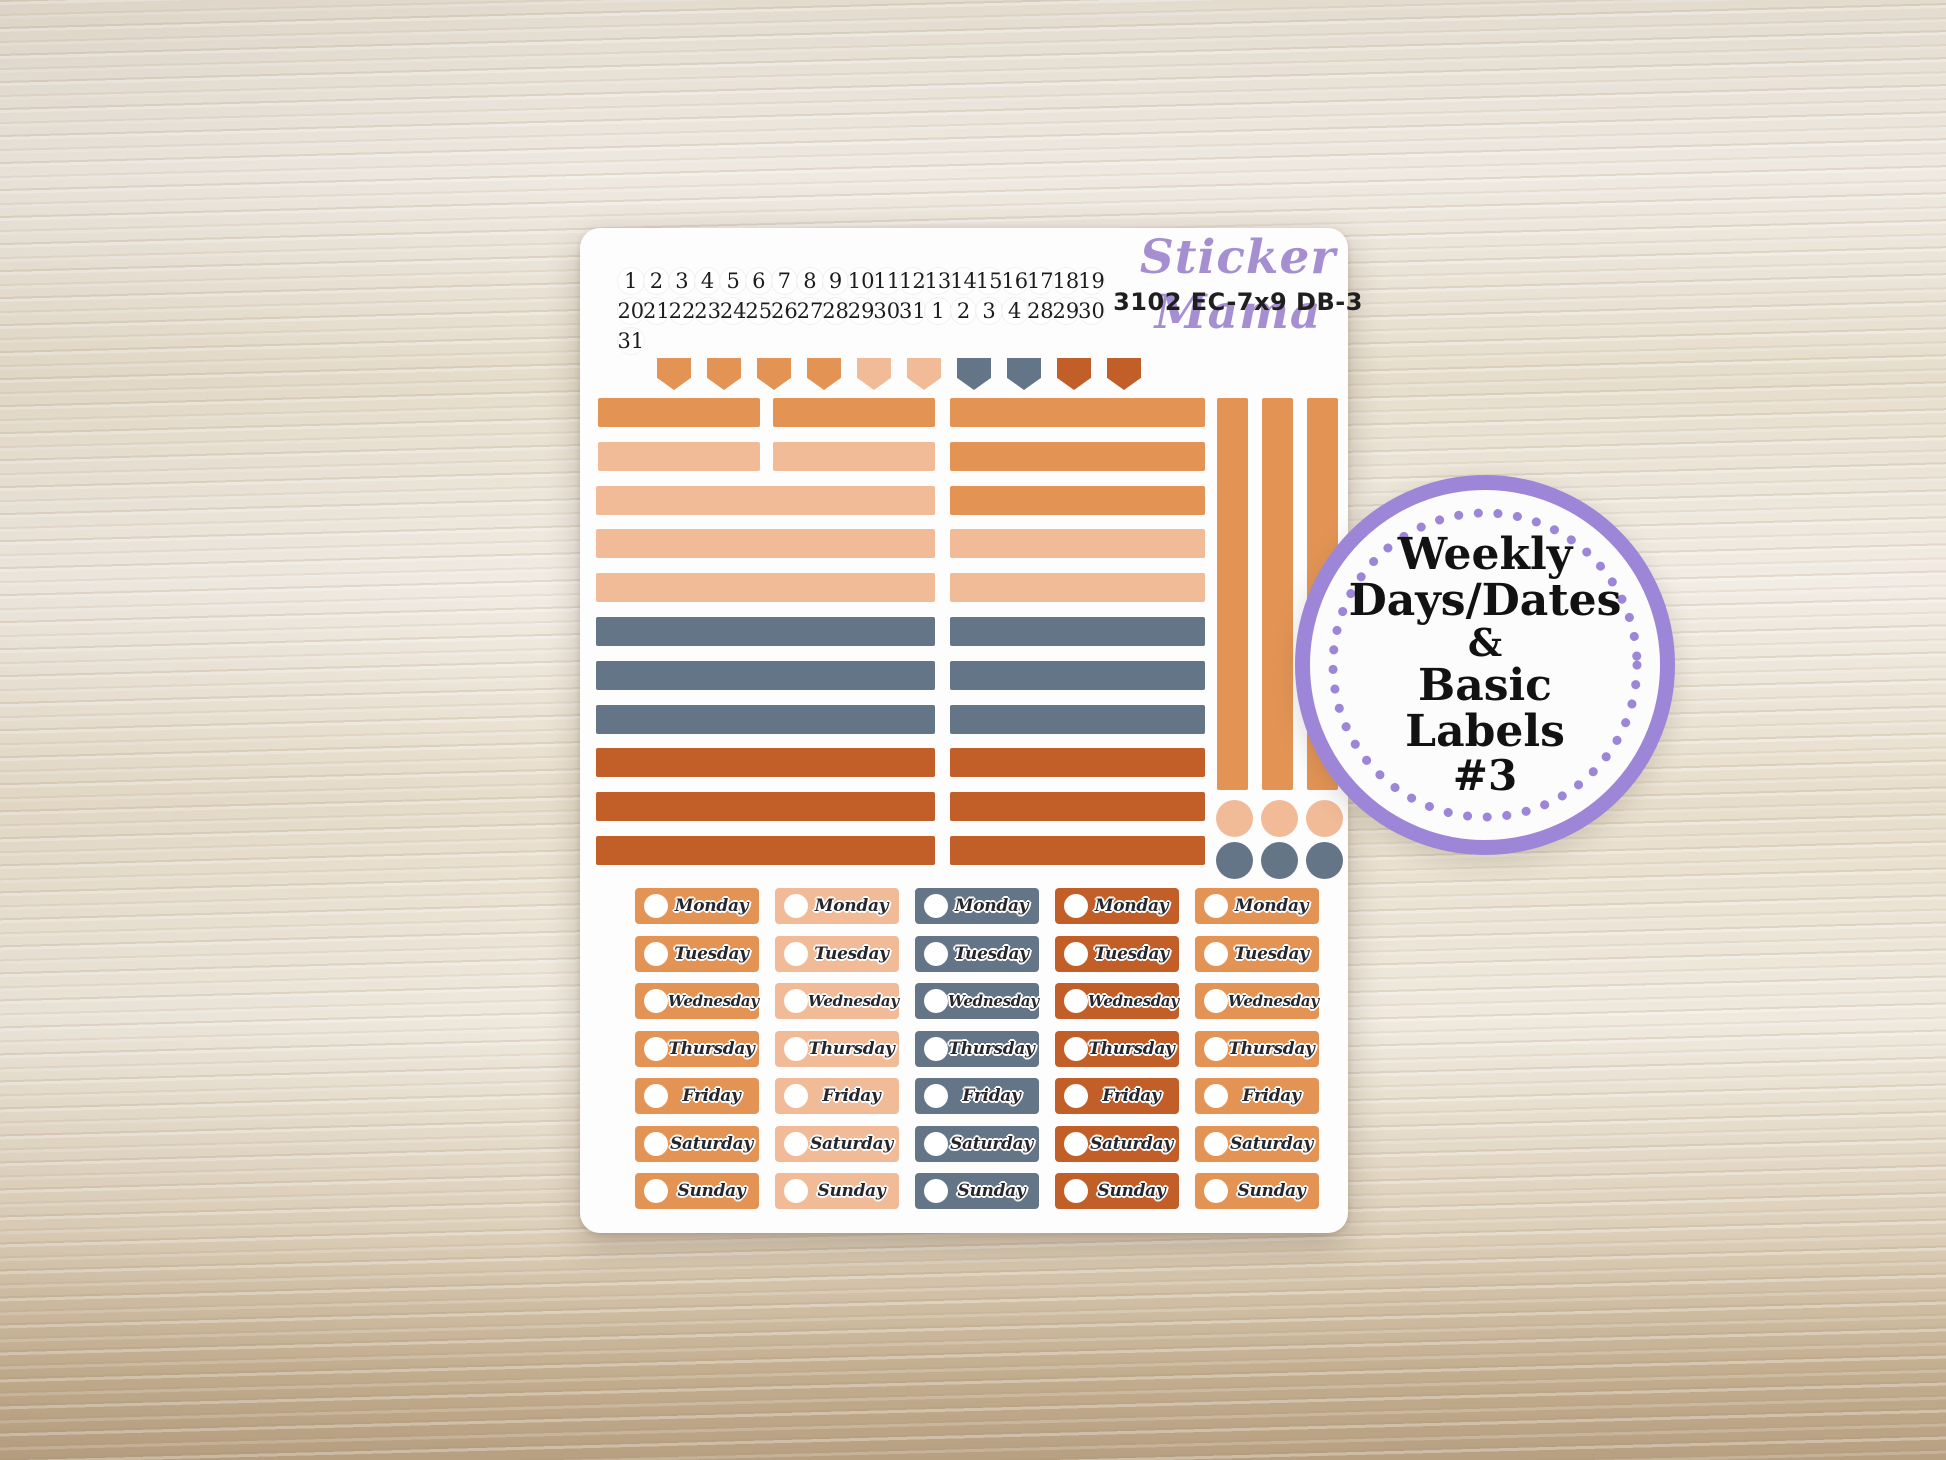 The width and height of the screenshot is (1946, 1460). What do you see at coordinates (963, 311) in the screenshot?
I see `date-number-sticker: 2` at bounding box center [963, 311].